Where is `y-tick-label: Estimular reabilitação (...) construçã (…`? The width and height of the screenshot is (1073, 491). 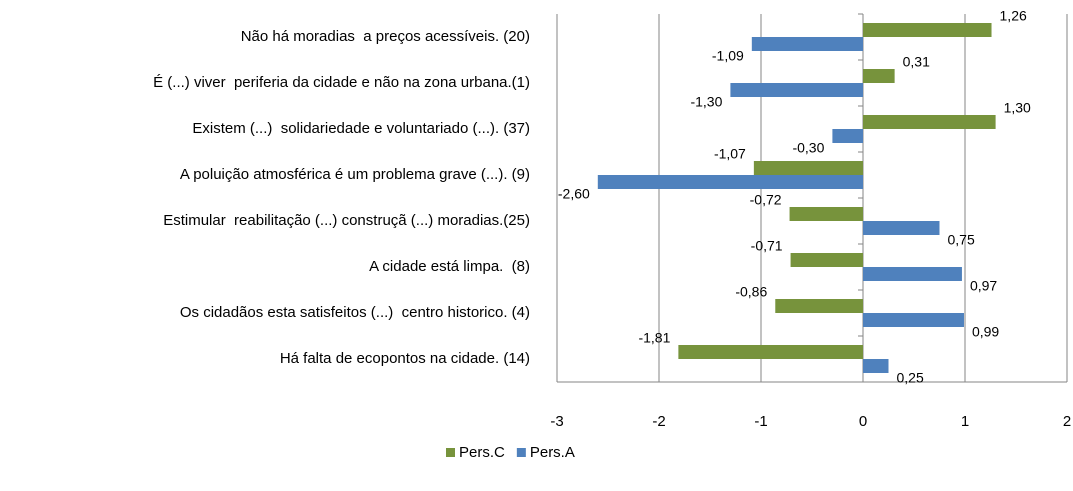
y-tick-label: Estimular reabilitação (...) construçã (… is located at coordinates (346, 220).